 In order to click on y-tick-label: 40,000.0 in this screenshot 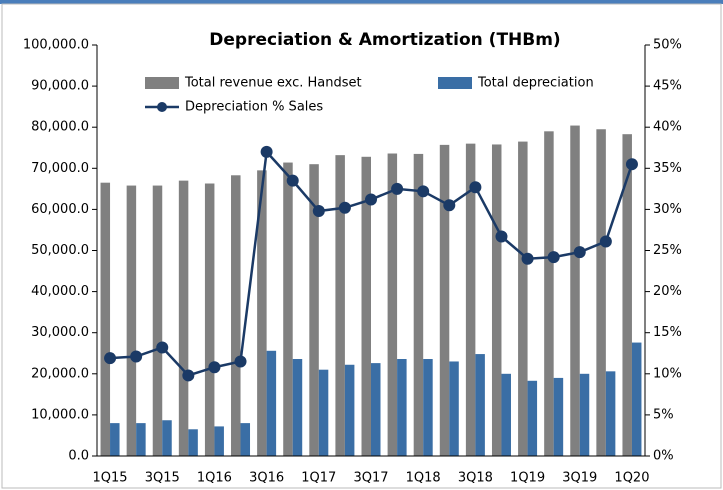, I will do `click(60, 291)`.